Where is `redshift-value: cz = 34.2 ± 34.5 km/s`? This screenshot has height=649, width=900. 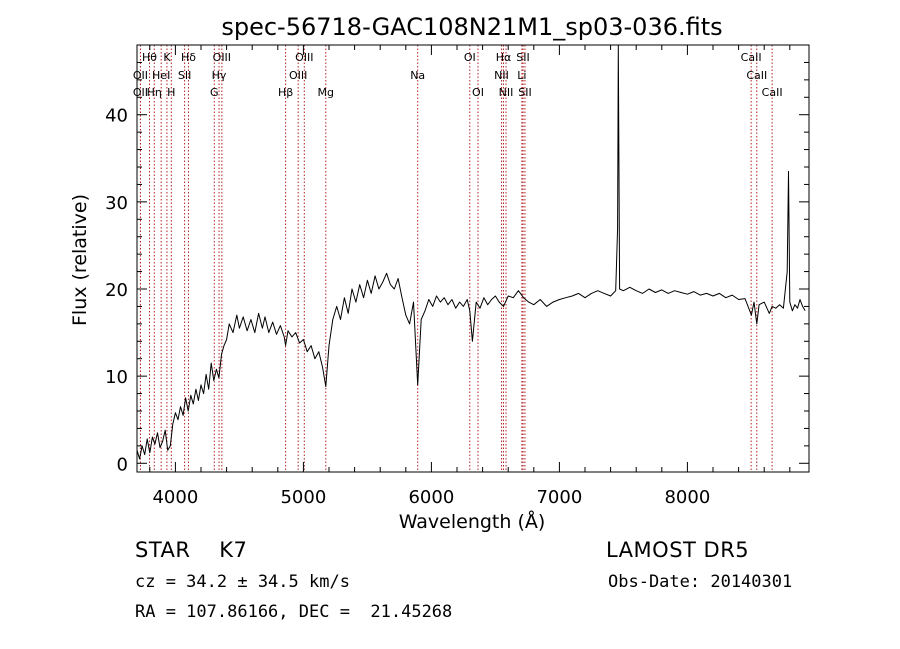
redshift-value: cz = 34.2 ± 34.5 km/s is located at coordinates (242, 582).